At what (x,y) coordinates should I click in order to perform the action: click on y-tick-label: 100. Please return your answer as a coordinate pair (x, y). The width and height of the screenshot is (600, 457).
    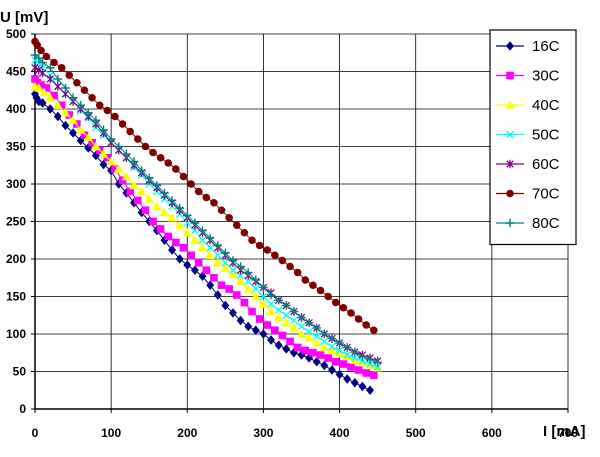
    Looking at the image, I should click on (16, 334).